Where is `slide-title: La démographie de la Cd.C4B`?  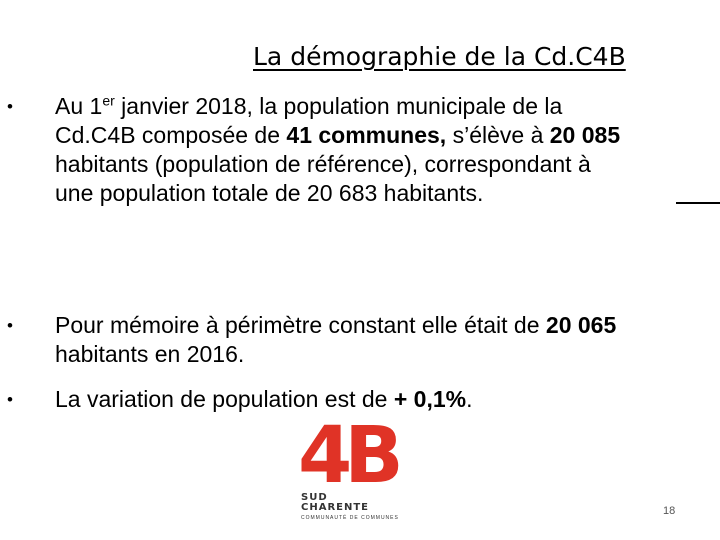
slide-title: La démographie de la Cd.C4B is located at coordinates (439, 56).